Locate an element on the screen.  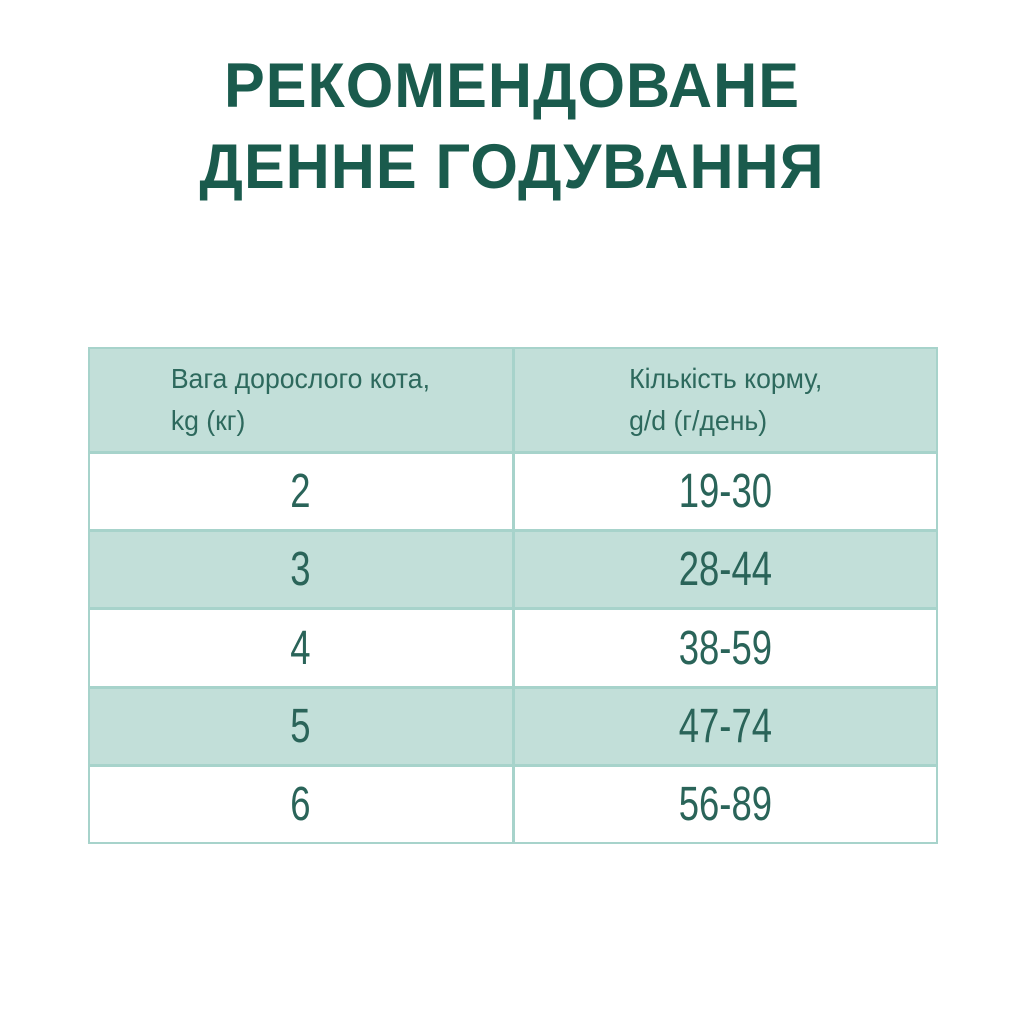
amount-value: 19-30 is located at coordinates (725, 492).